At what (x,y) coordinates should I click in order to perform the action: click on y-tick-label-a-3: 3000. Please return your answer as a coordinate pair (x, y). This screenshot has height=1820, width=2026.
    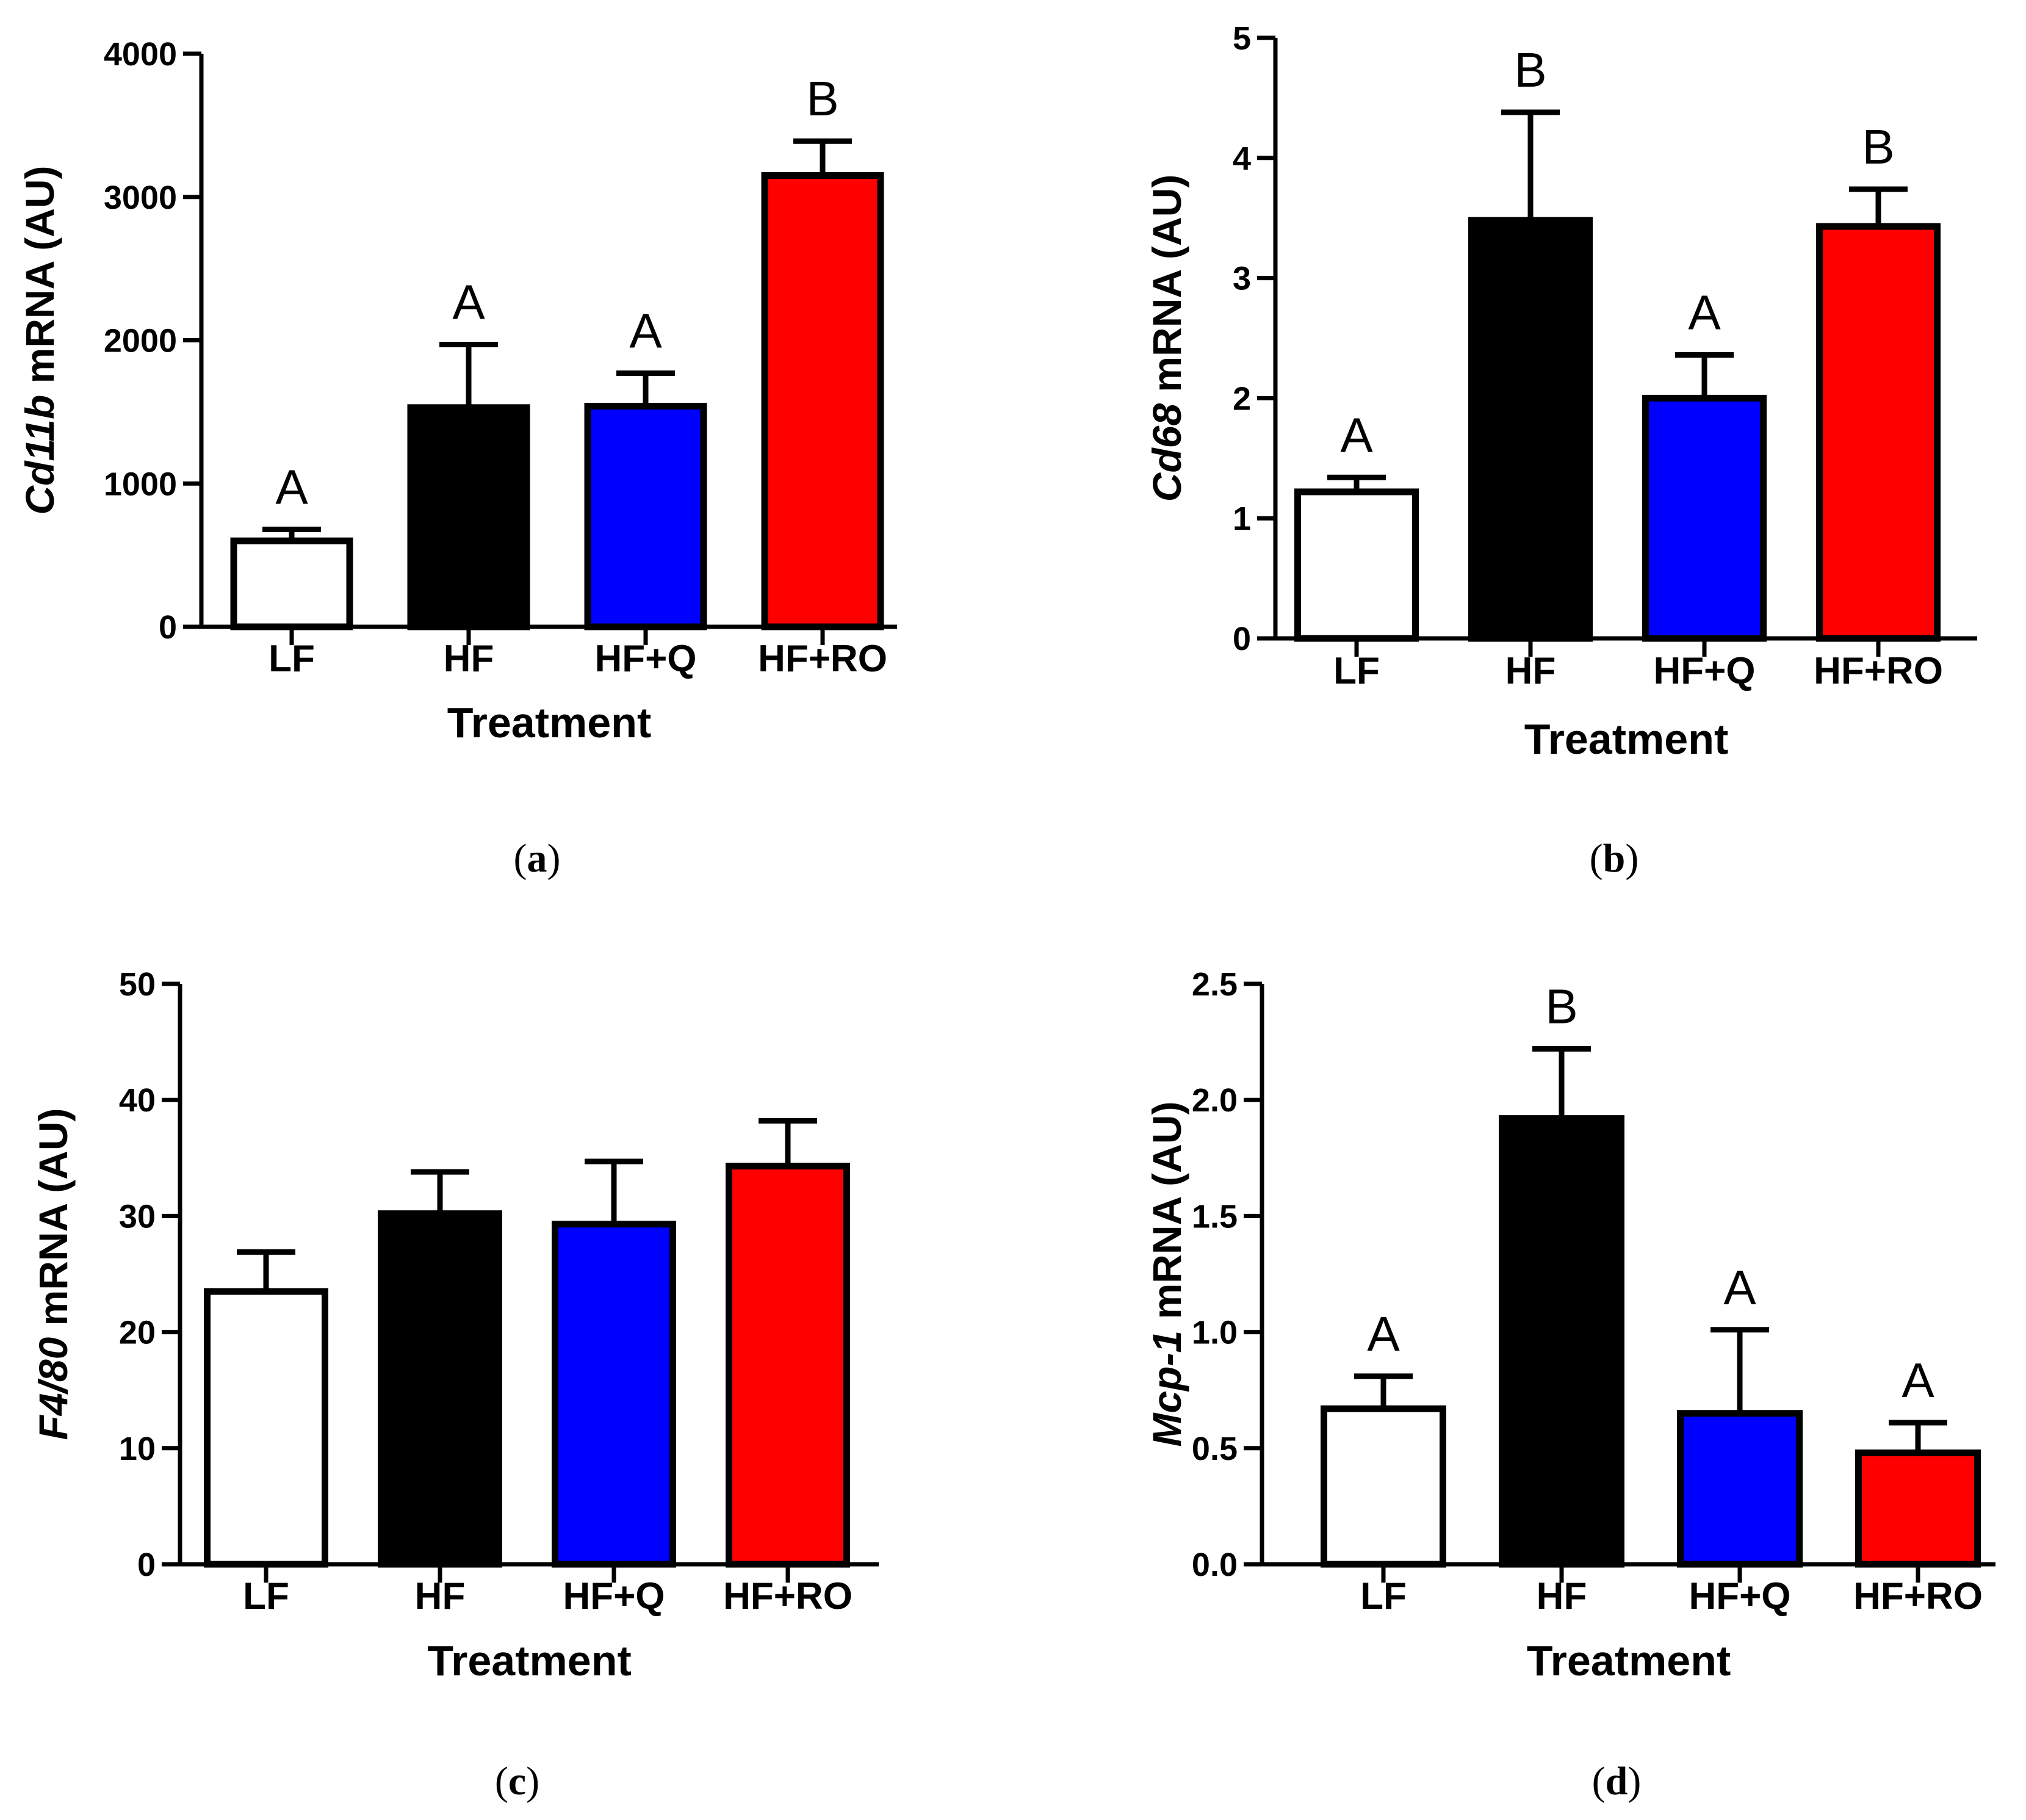
    Looking at the image, I should click on (140, 197).